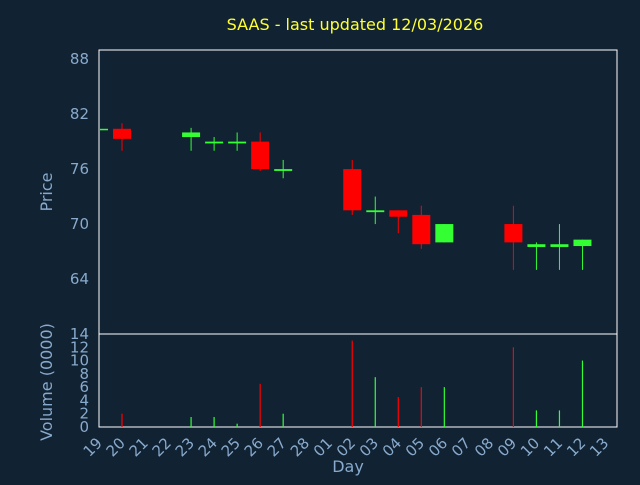  I want to click on price-tick-label: 76, so click(79, 169).